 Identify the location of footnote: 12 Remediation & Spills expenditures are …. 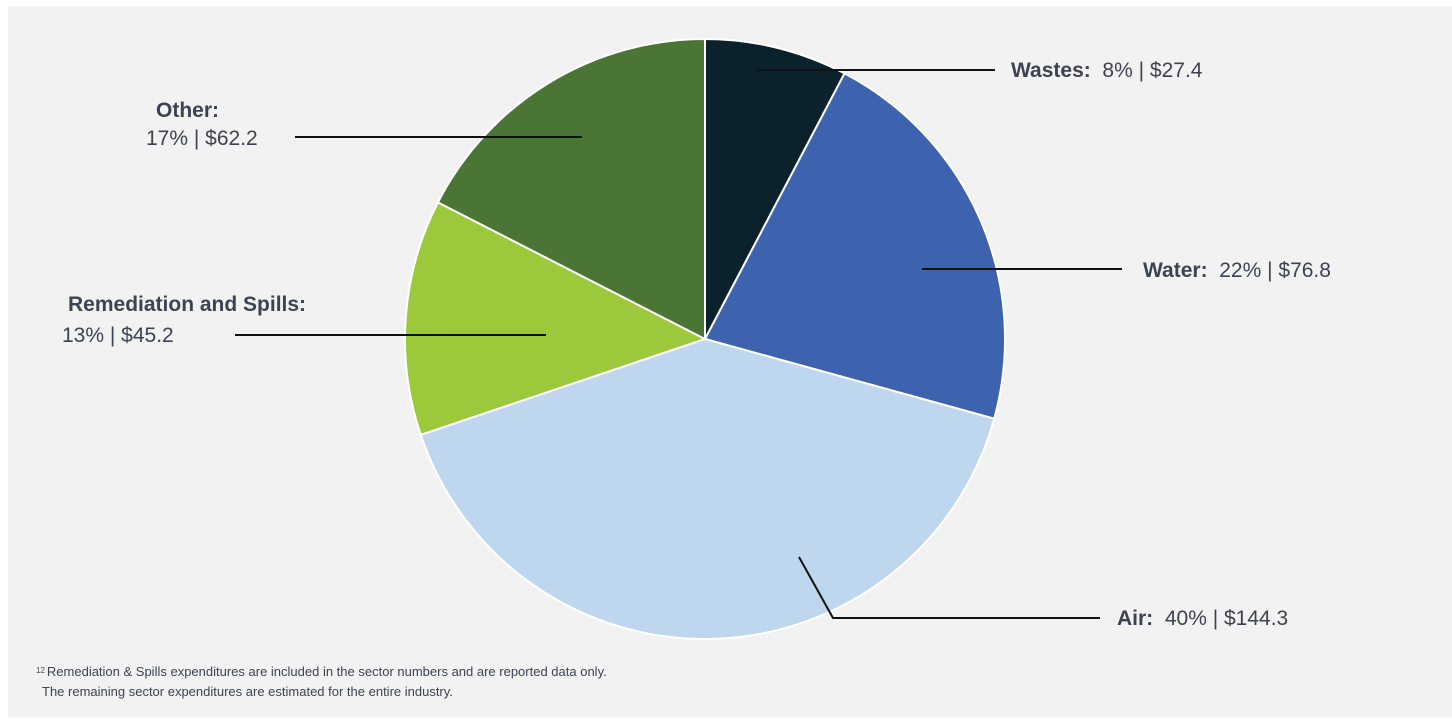
(321, 682).